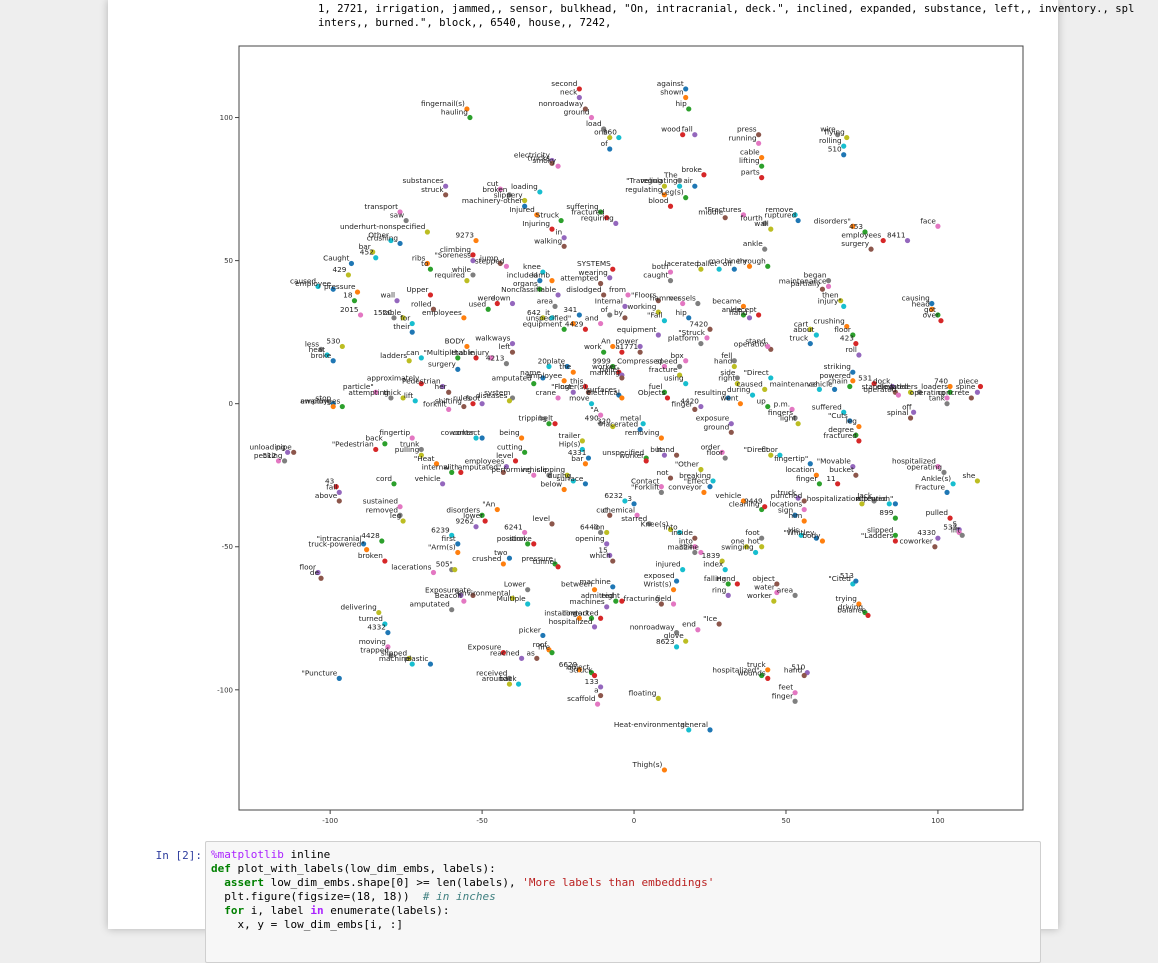 This screenshot has width=1158, height=963. What do you see at coordinates (525, 283) in the screenshot?
I see `point-label: organs` at bounding box center [525, 283].